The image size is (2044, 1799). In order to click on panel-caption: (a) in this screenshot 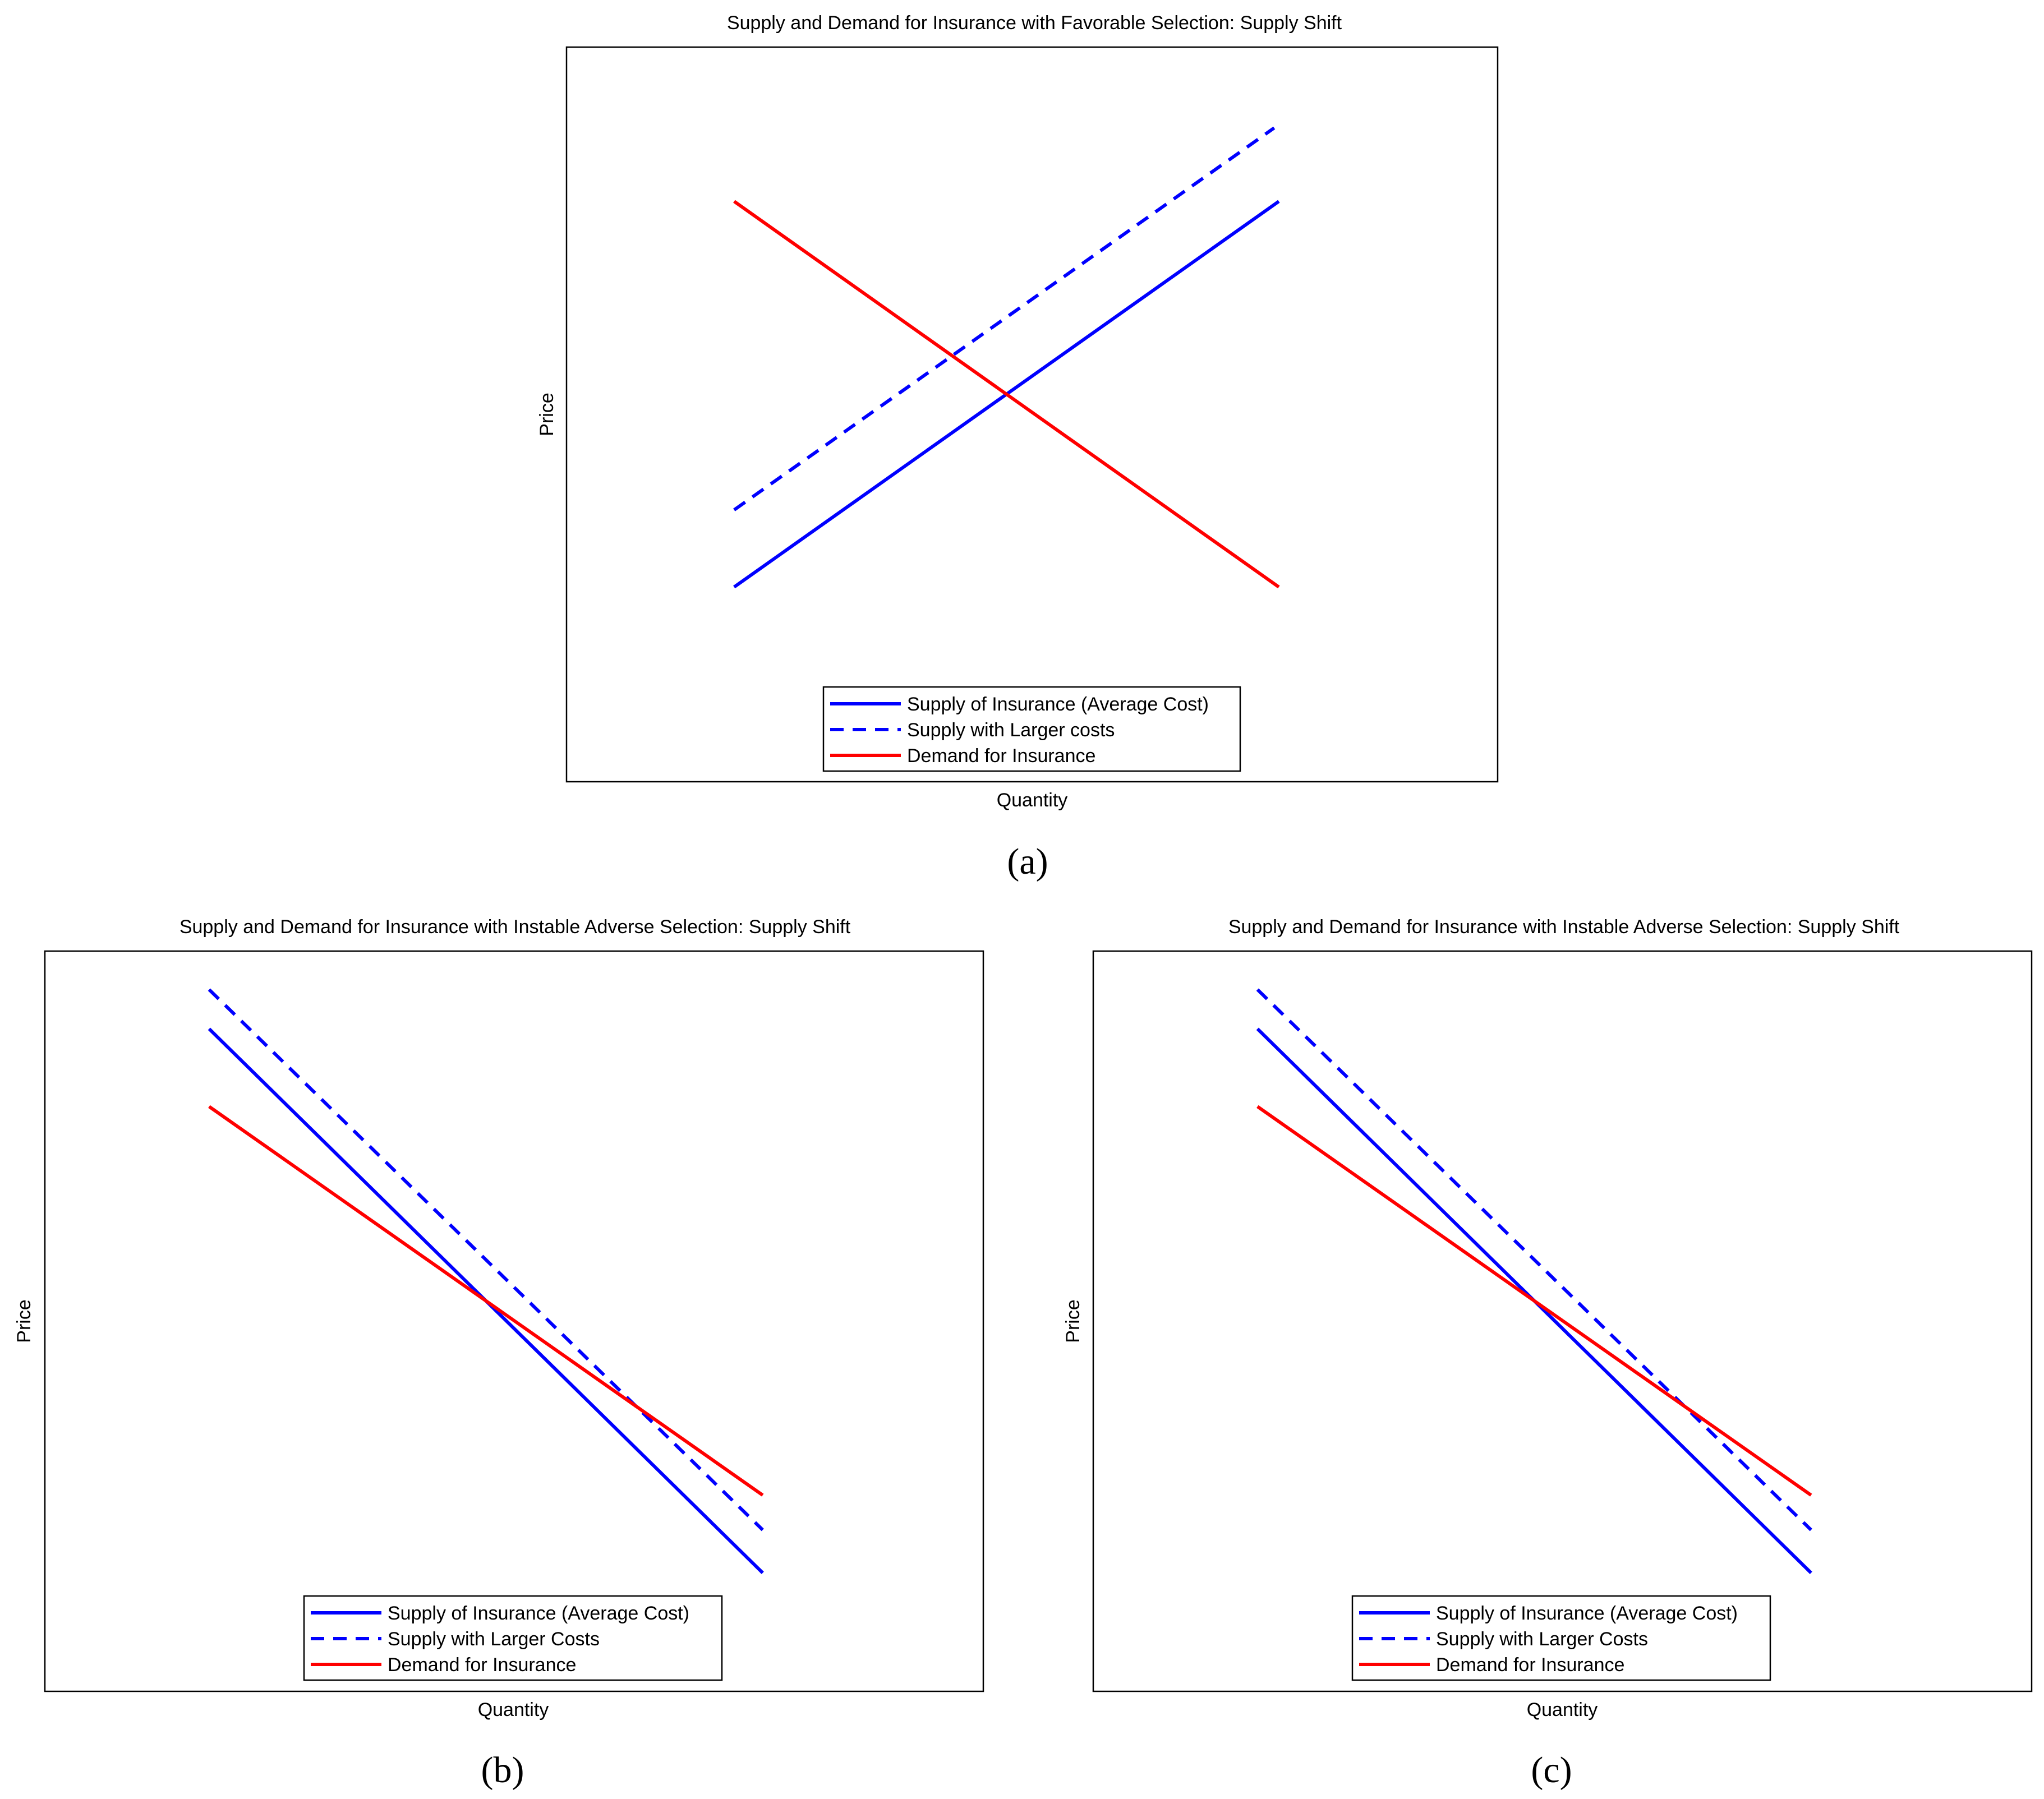, I will do `click(1027, 862)`.